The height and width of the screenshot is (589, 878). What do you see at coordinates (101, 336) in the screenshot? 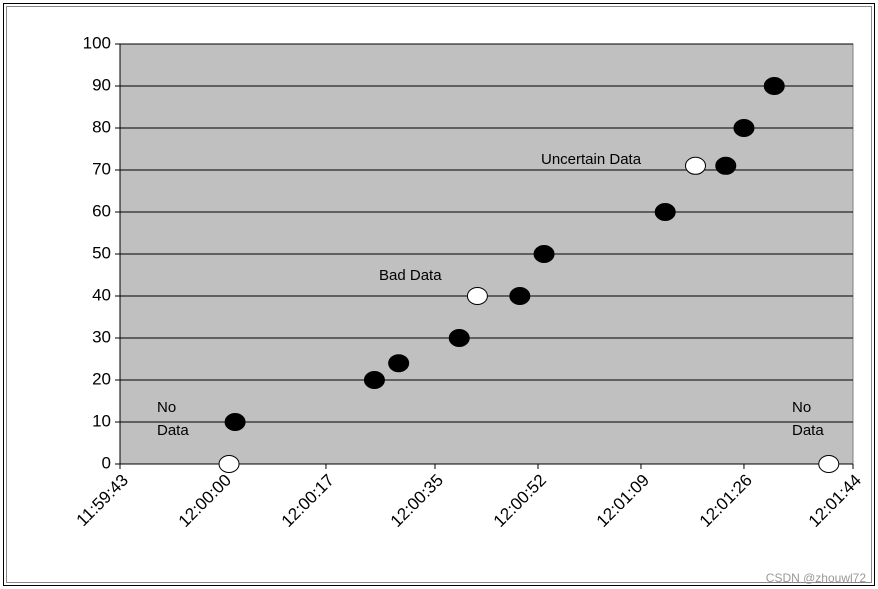
I see `y-tick-label: 30` at bounding box center [101, 336].